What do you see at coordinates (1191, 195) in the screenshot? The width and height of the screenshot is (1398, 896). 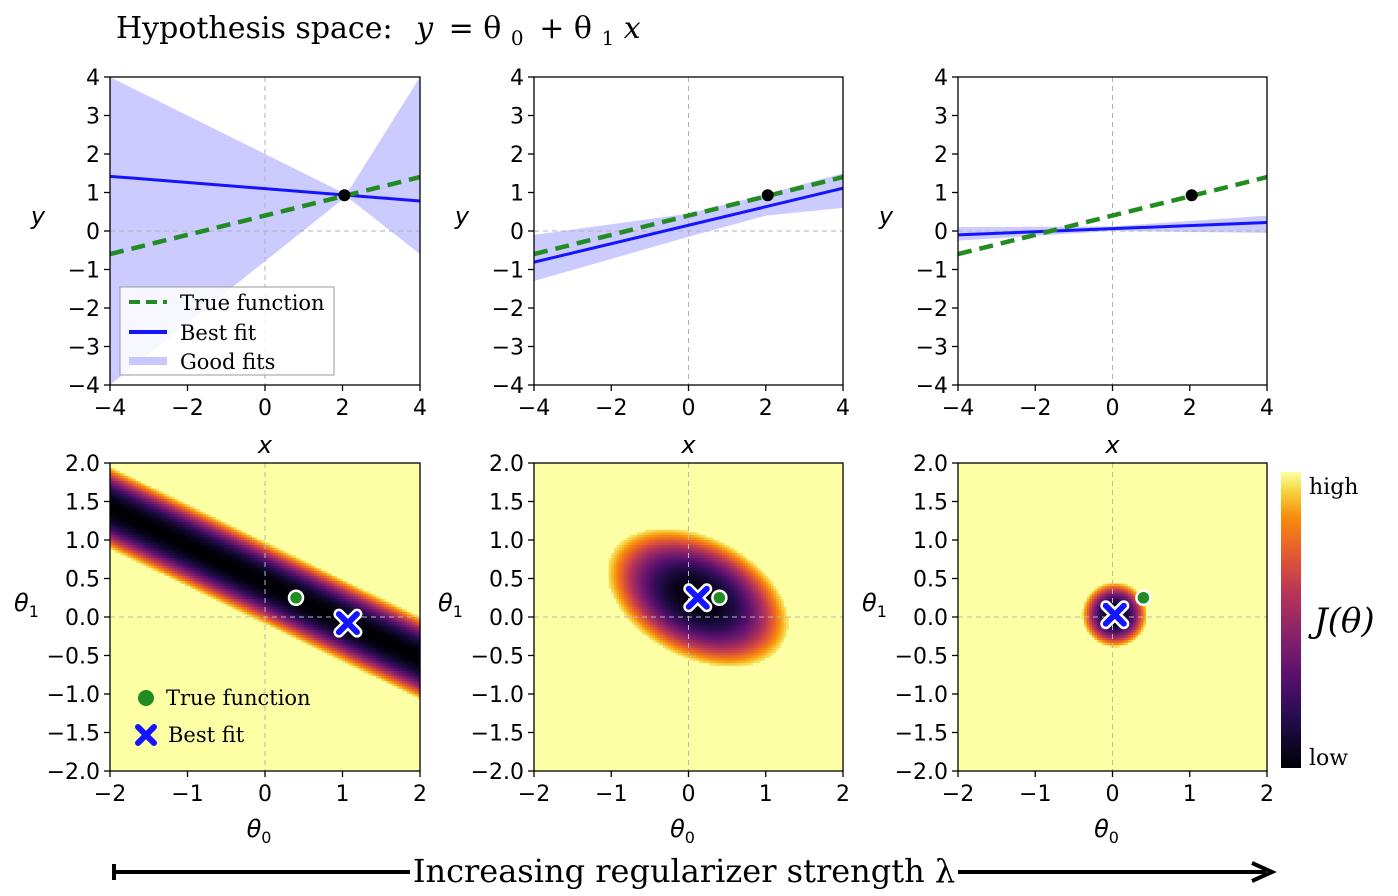 I see `observed-point` at bounding box center [1191, 195].